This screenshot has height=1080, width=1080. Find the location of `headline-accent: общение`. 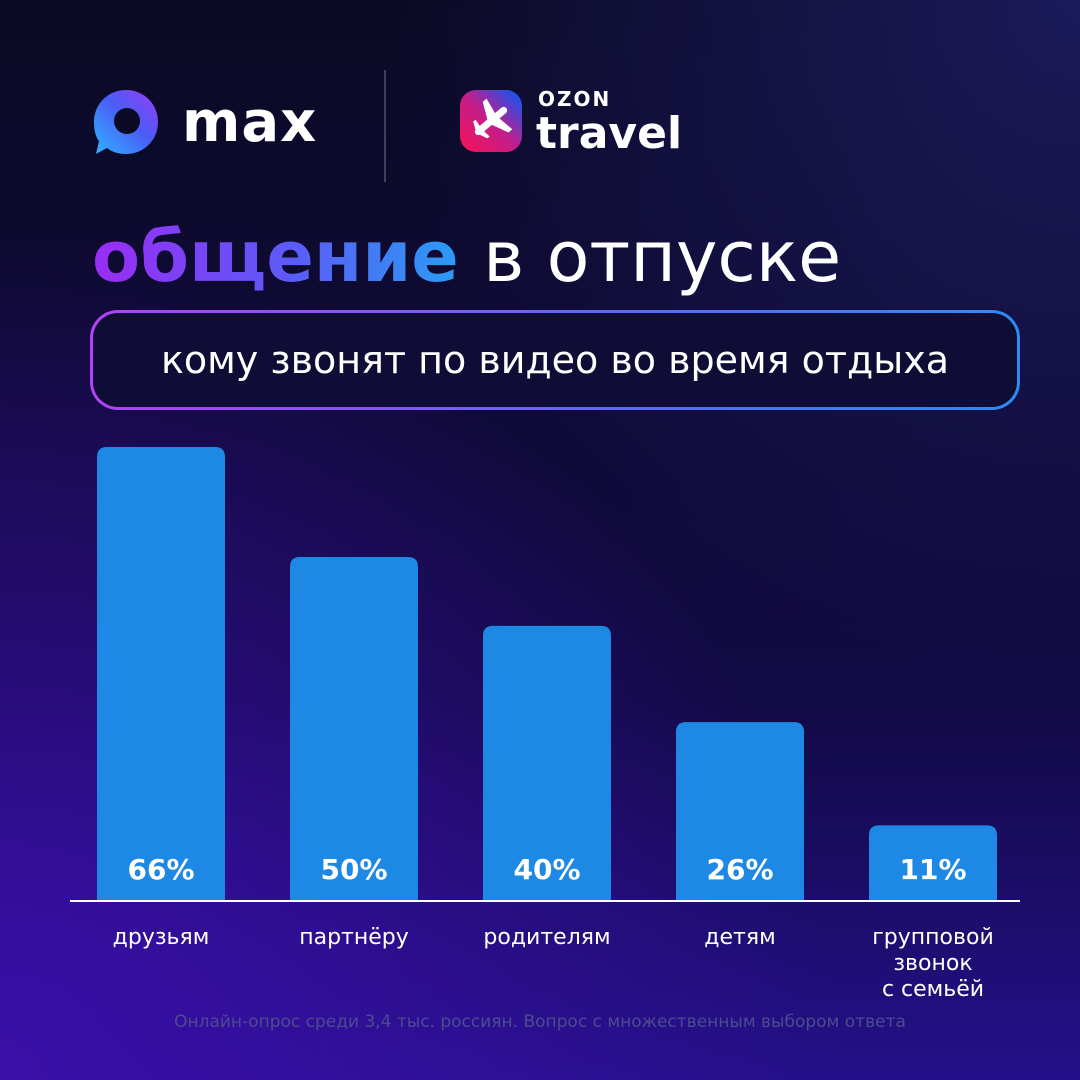

headline-accent: общение is located at coordinates (275, 257).